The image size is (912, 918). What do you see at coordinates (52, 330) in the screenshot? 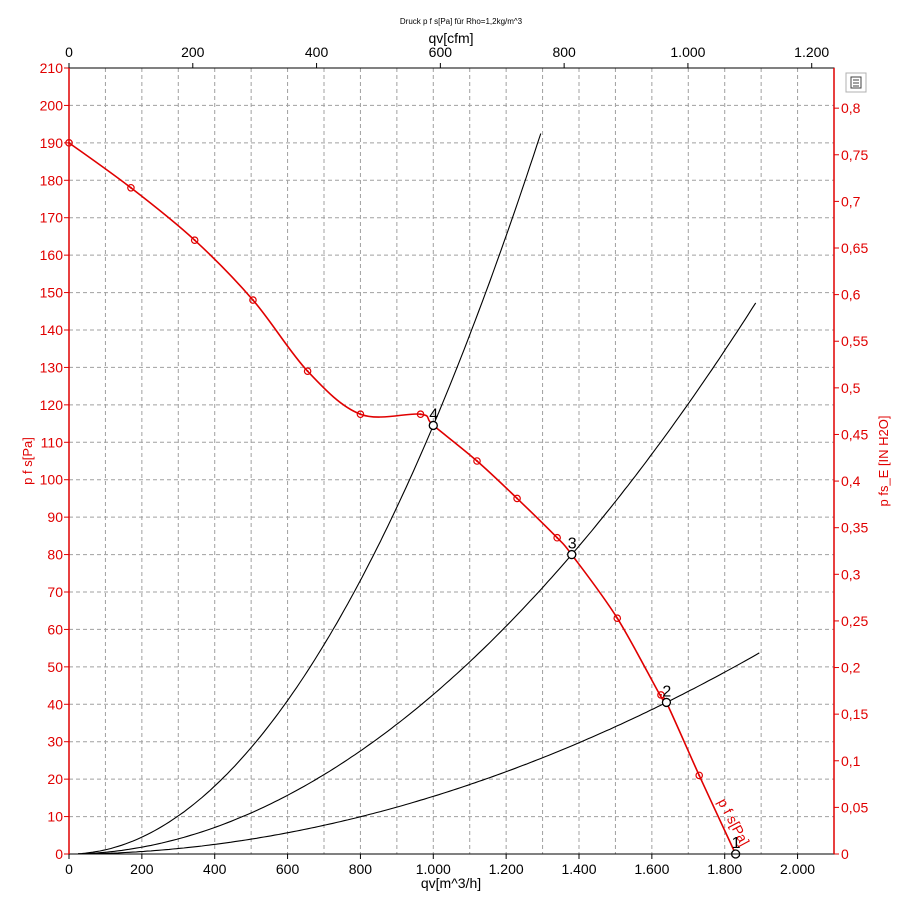
I see `y-tick-label: 140` at bounding box center [52, 330].